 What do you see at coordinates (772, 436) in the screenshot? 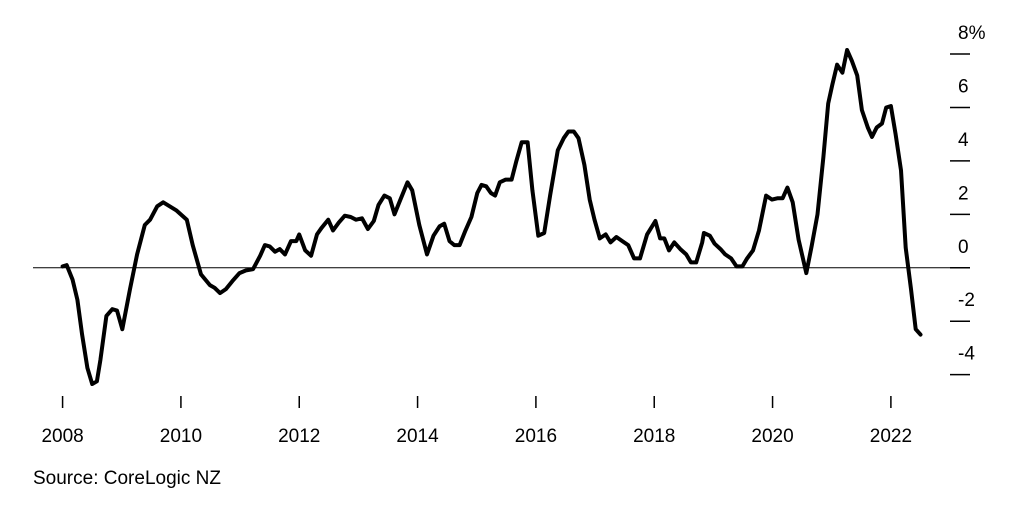
I see `x-tick-label: 2020` at bounding box center [772, 436].